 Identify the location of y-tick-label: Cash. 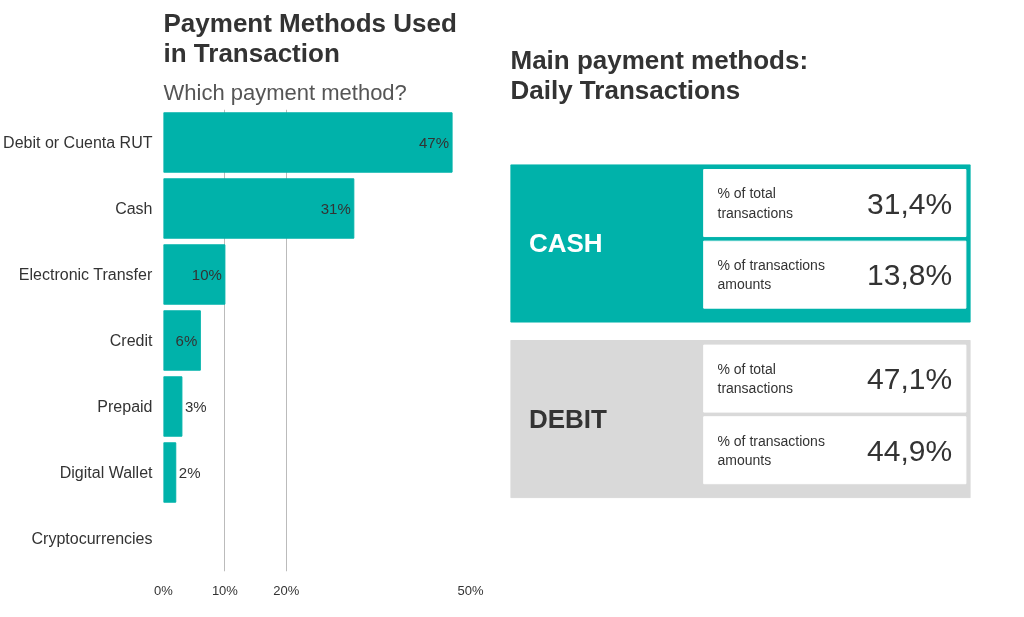
(134, 208).